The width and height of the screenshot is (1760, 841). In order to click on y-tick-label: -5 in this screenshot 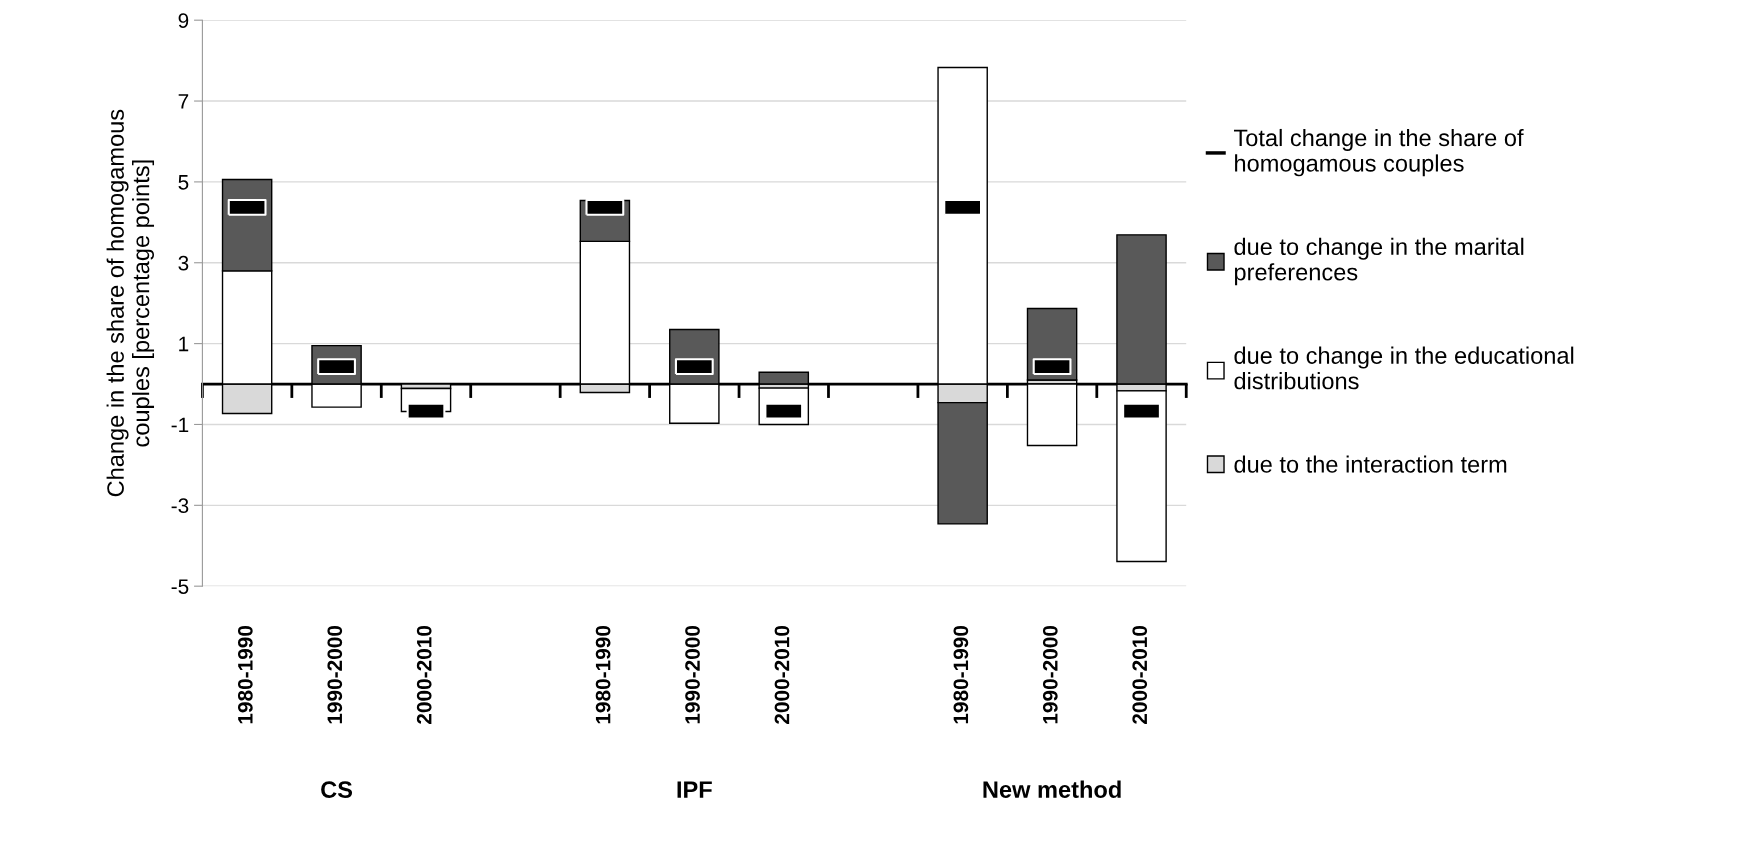, I will do `click(180, 586)`.